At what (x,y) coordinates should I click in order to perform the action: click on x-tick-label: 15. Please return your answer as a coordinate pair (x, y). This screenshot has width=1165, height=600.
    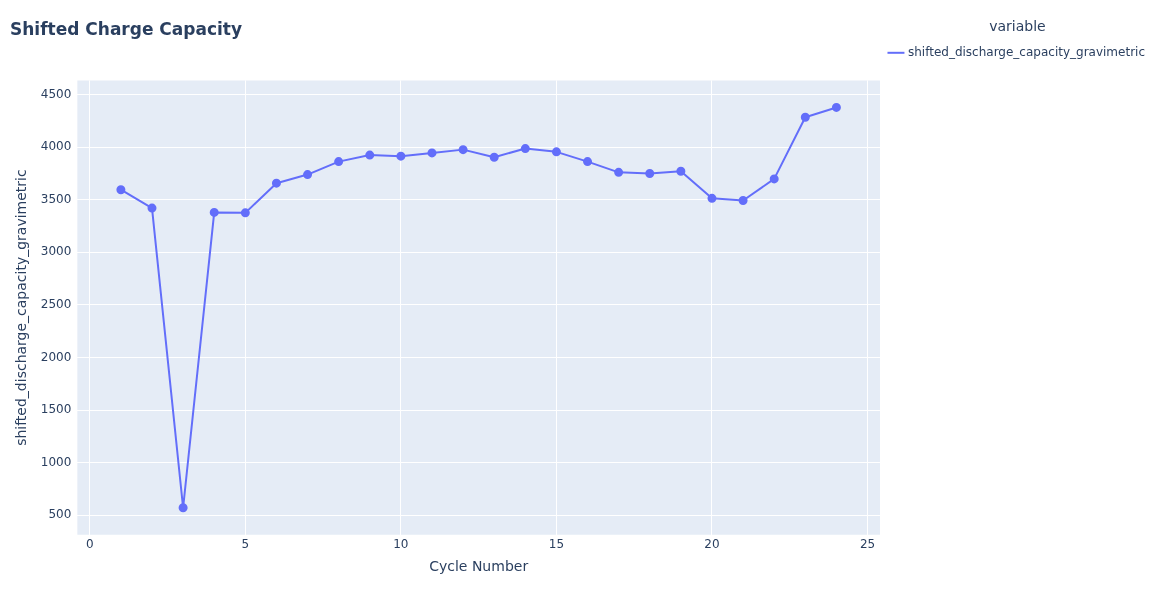
    Looking at the image, I should click on (556, 544).